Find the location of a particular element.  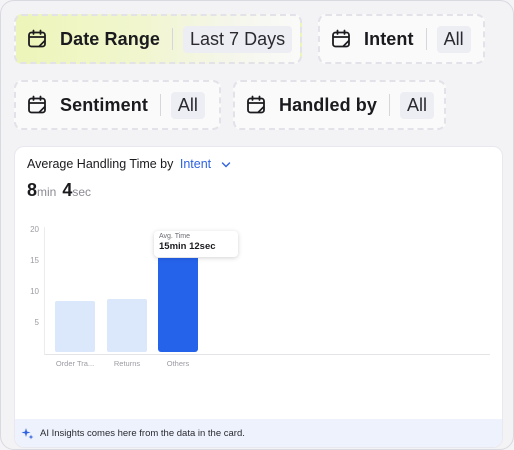

metric-sec-unit: sec is located at coordinates (82, 192).